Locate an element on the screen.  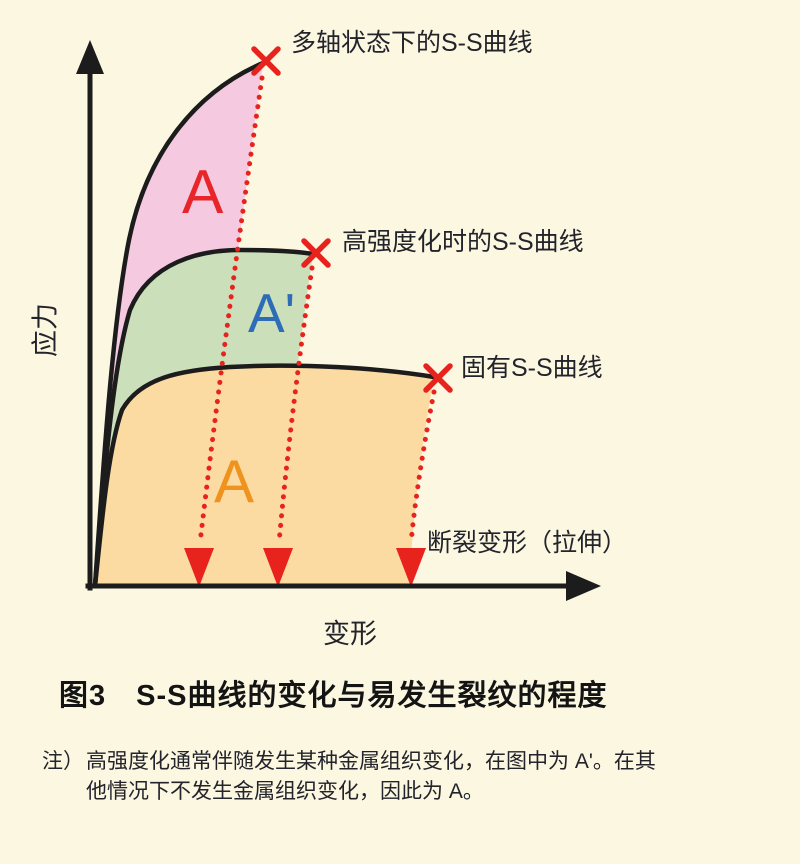
x-marker-inherent is located at coordinates (438, 378).